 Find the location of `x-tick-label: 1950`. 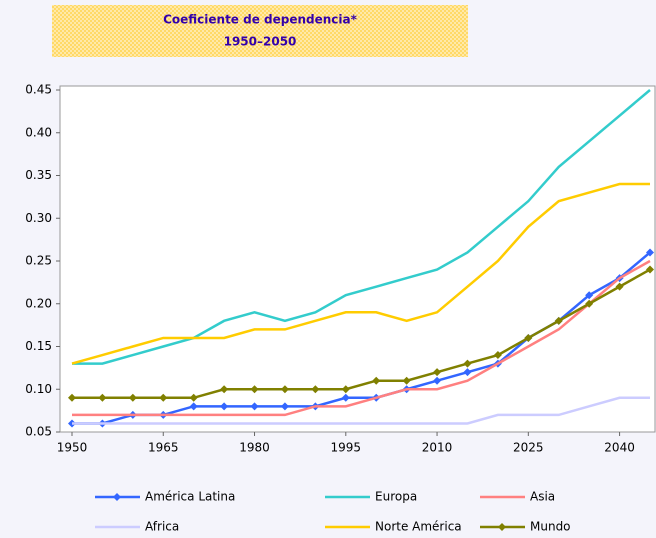

x-tick-label: 1950 is located at coordinates (72, 448).